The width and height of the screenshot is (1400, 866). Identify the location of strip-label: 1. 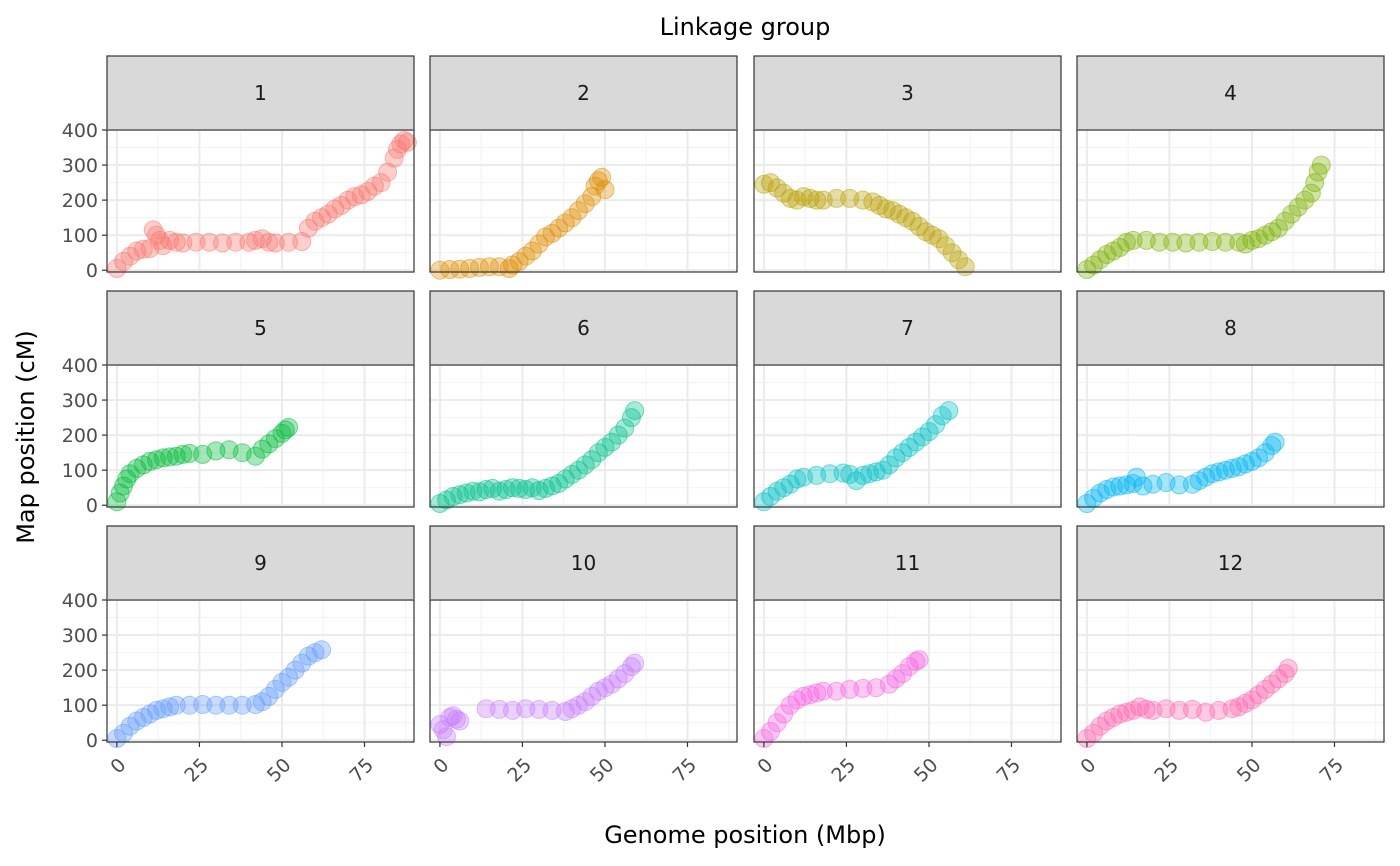
(260, 93).